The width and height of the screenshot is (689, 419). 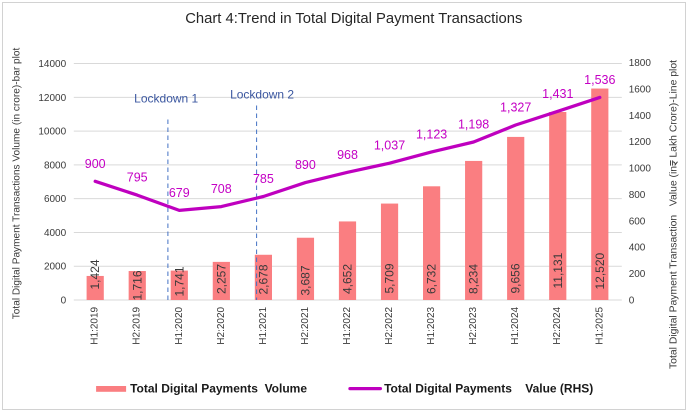 What do you see at coordinates (305, 325) in the screenshot?
I see `svg-text: H2:2021` at bounding box center [305, 325].